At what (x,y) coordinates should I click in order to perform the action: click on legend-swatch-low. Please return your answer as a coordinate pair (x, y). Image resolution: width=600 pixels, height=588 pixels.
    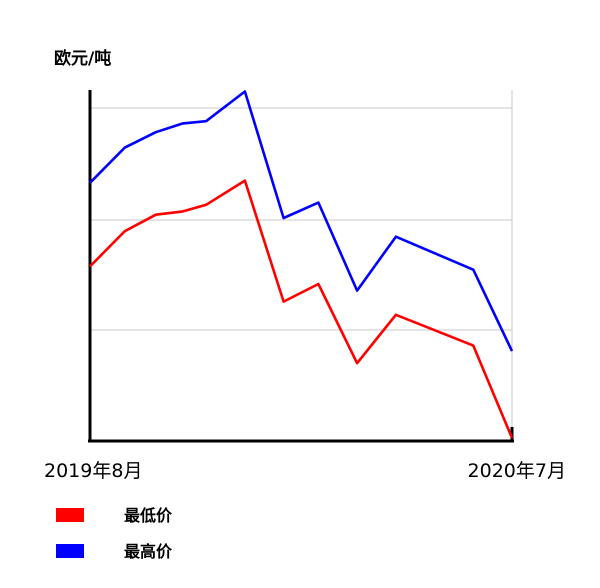
    Looking at the image, I should click on (70, 515).